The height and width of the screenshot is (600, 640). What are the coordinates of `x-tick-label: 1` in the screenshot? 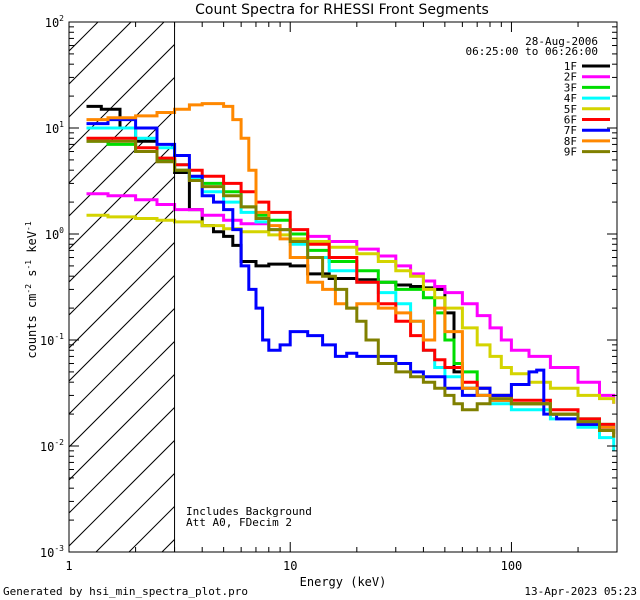 It's located at (68, 566).